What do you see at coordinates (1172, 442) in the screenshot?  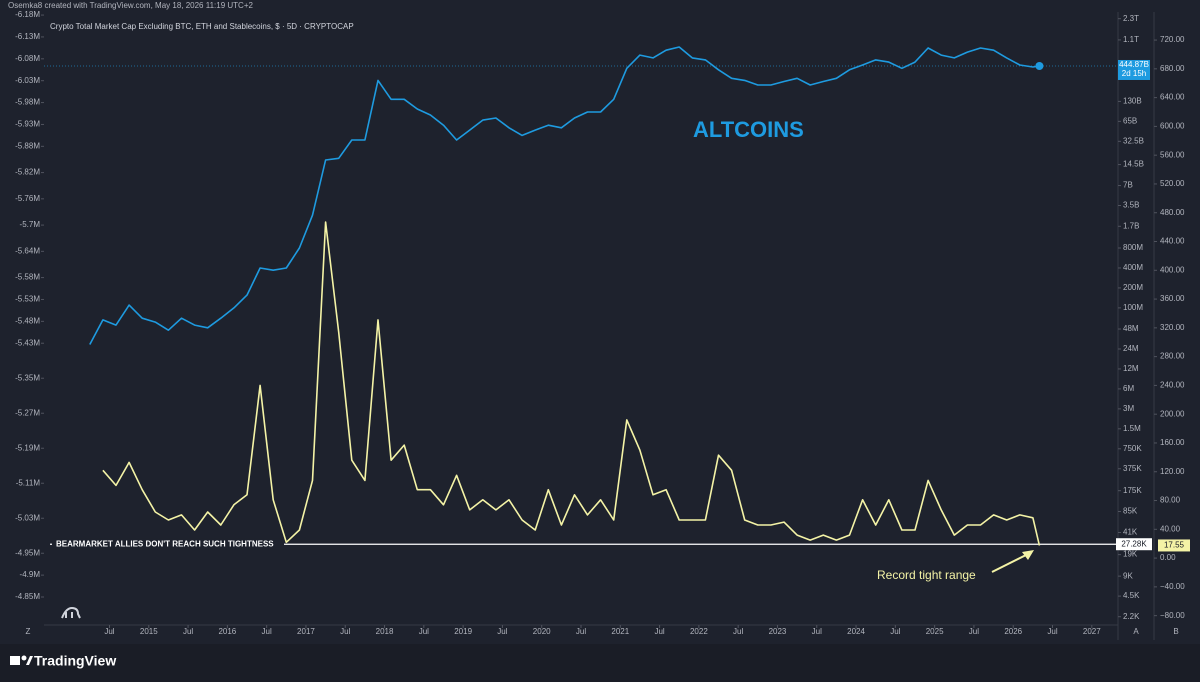 I see `y-tick-label: 160.00` at bounding box center [1172, 442].